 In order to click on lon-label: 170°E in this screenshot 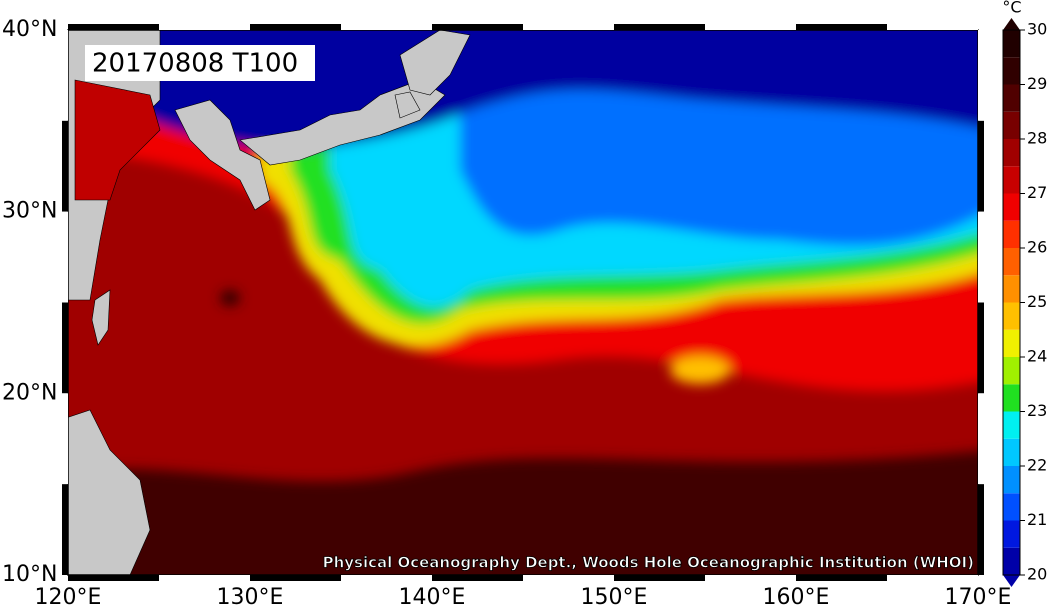, I will do `click(978, 597)`.